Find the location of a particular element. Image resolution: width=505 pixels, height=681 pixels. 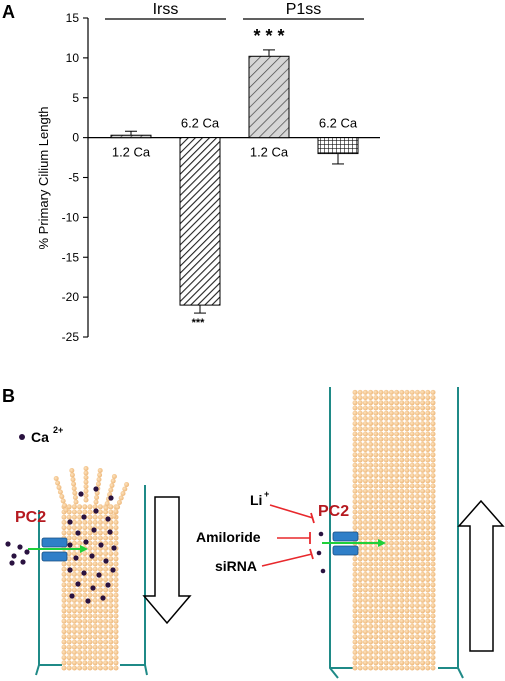

inhibitor-li-charge: + is located at coordinates (266, 494).